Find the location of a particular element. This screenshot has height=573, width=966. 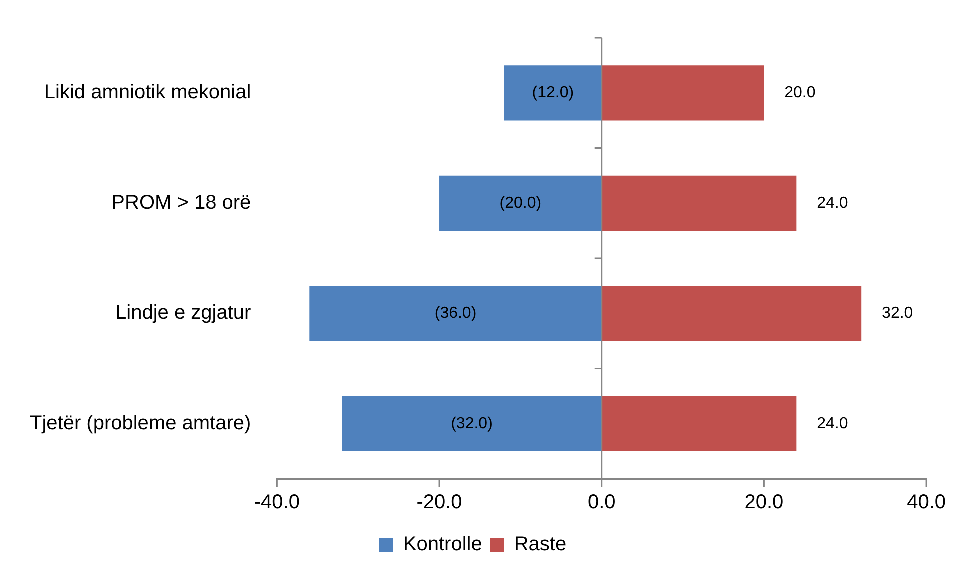

x-tick-label: -20.0 is located at coordinates (439, 503).